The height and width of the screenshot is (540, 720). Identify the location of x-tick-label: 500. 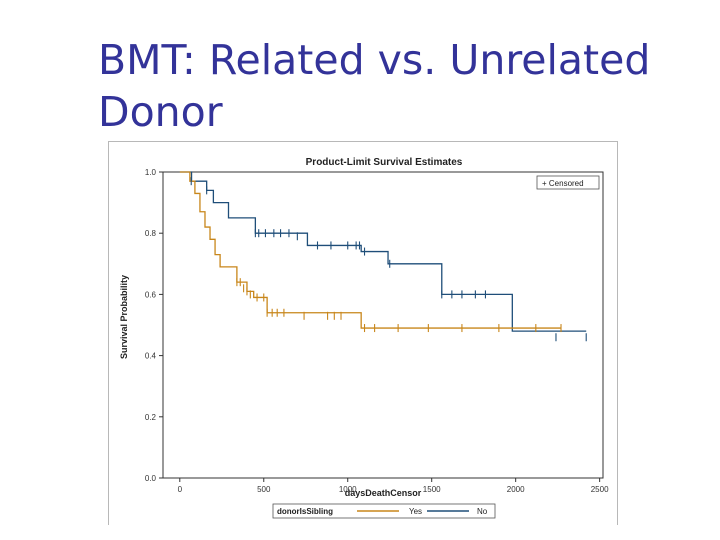
(264, 489).